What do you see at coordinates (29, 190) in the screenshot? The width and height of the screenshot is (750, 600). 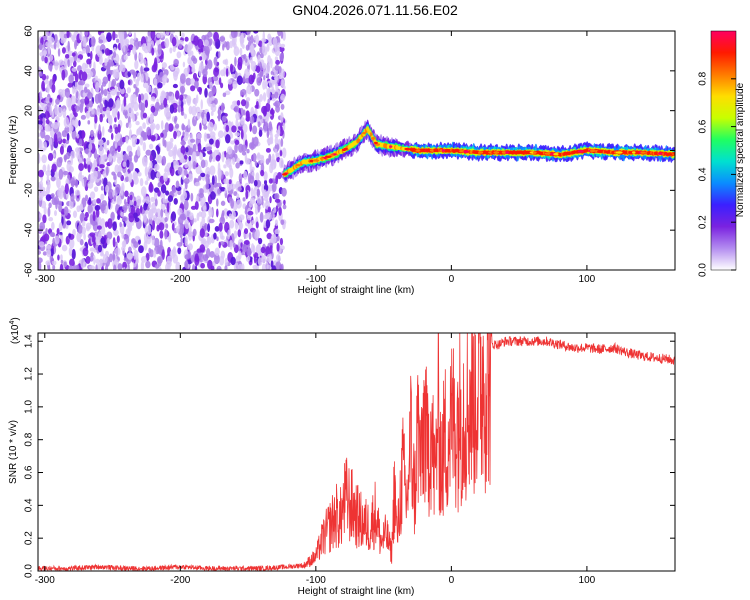 I see `spectrogram-y-tick-label: -20` at bounding box center [29, 190].